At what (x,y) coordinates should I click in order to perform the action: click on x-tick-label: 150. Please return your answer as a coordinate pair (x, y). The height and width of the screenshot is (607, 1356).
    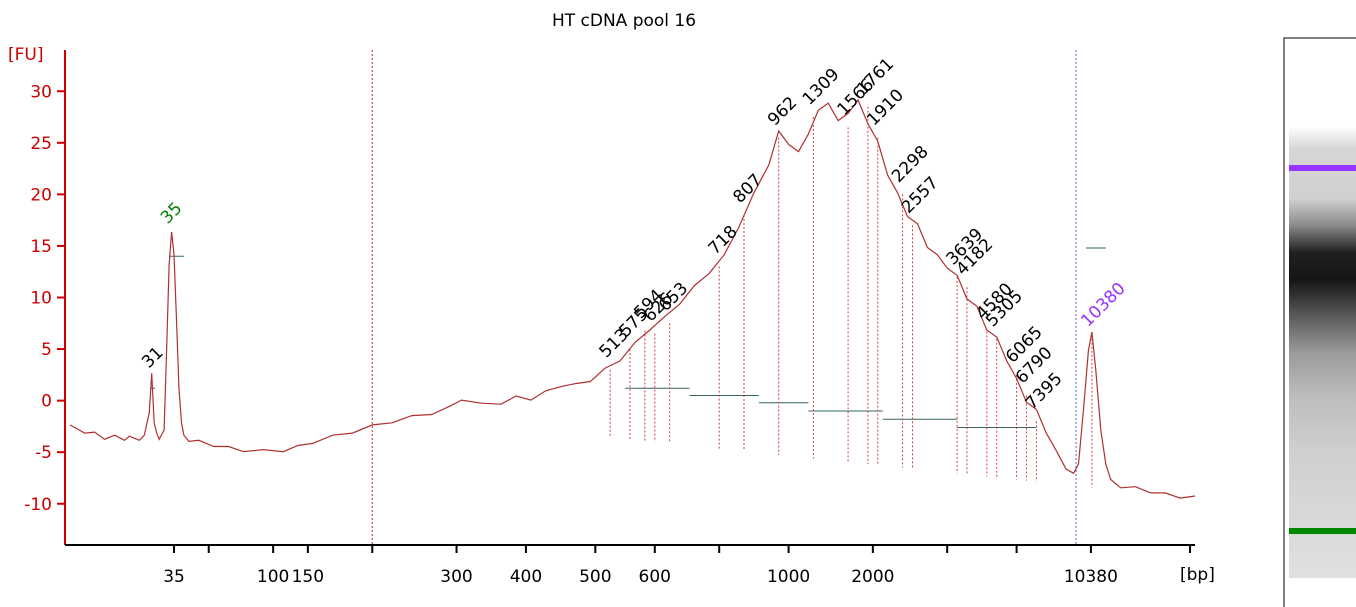
    Looking at the image, I should click on (308, 577).